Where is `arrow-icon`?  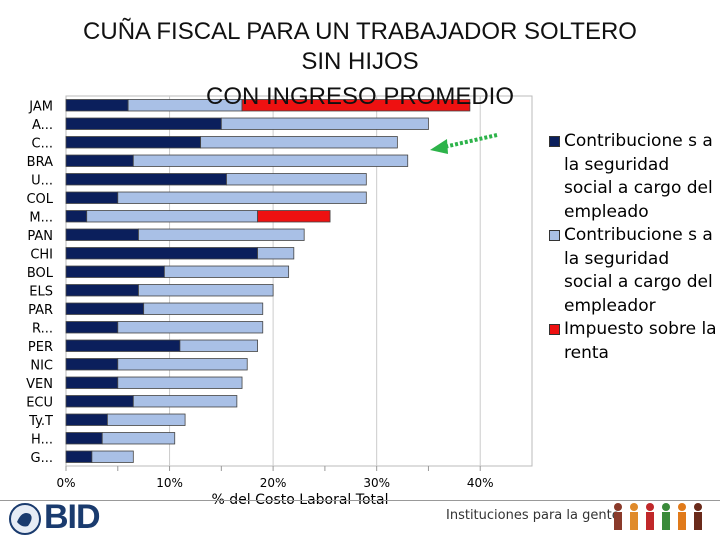 arrow-icon is located at coordinates (470, 141).